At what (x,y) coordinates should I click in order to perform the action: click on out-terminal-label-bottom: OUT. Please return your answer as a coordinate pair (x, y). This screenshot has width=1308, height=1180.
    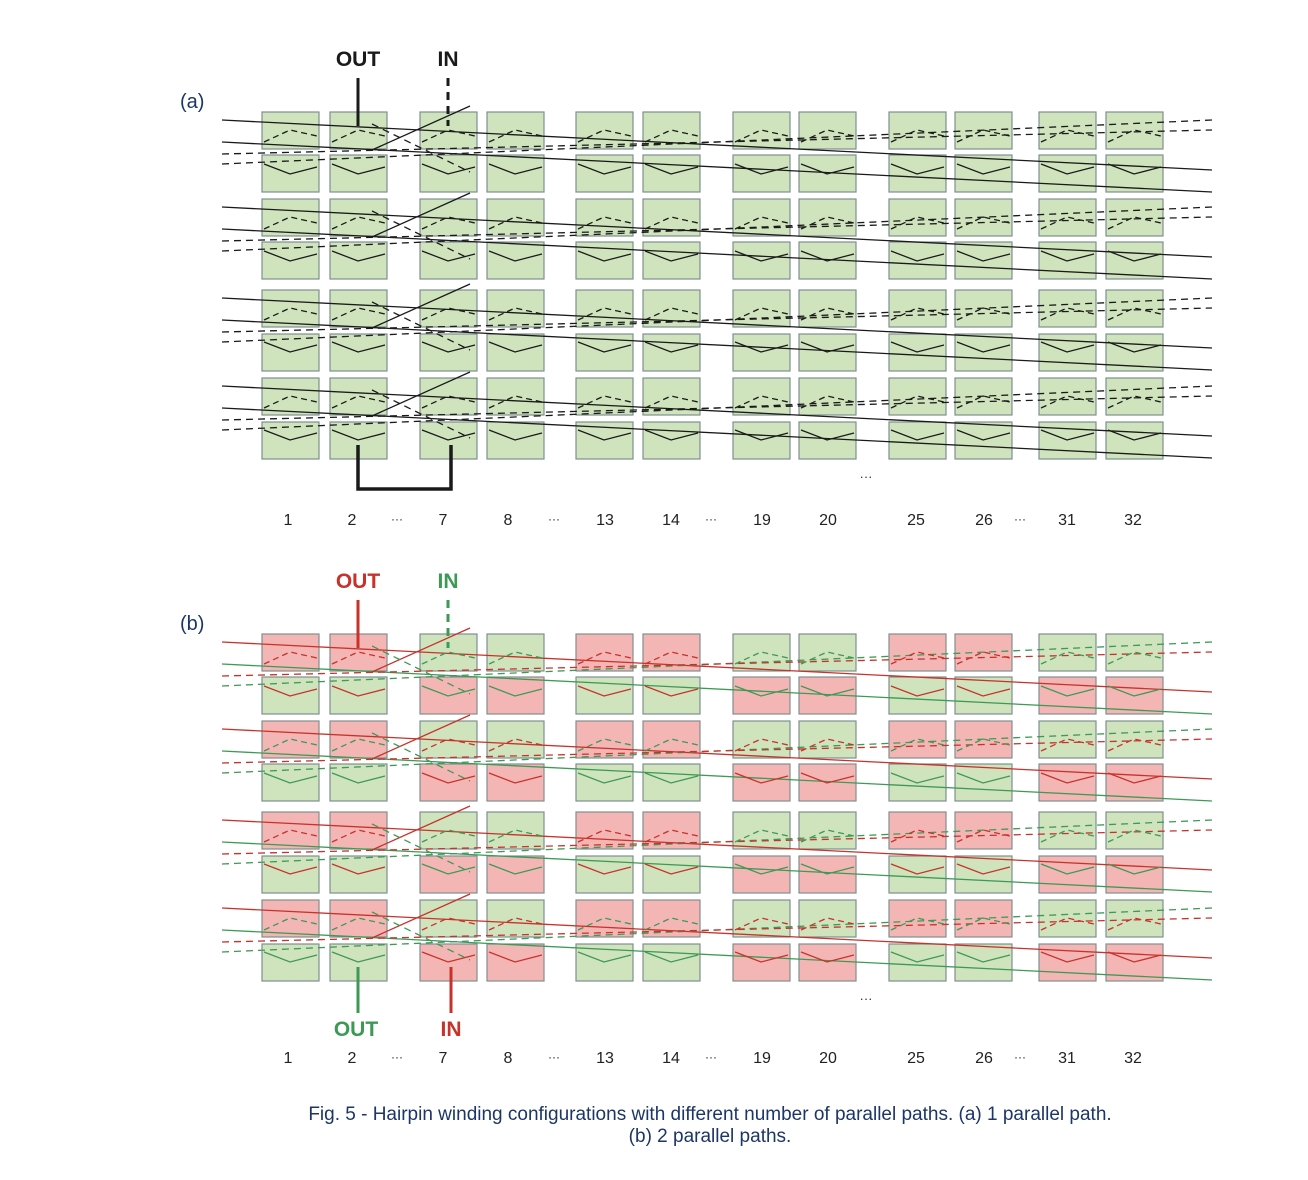
    Looking at the image, I should click on (356, 1029).